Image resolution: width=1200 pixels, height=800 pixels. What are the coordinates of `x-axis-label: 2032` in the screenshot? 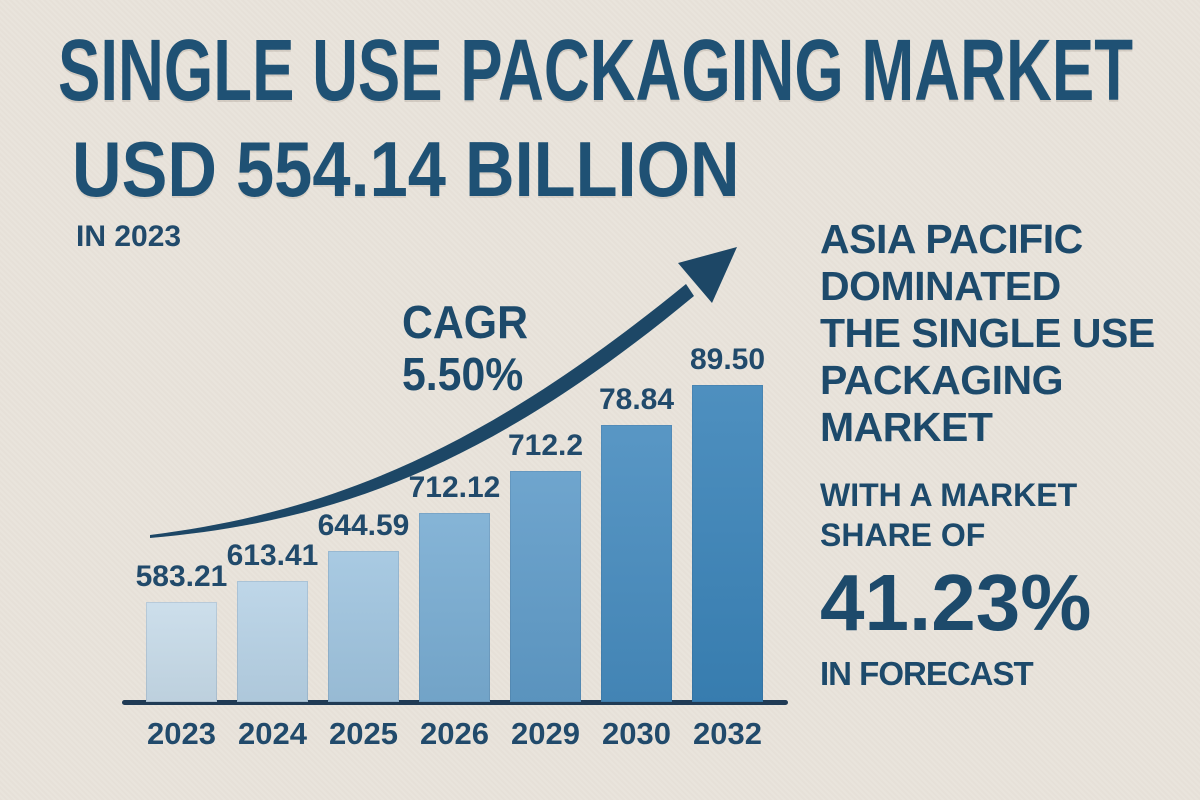 It's located at (727, 733).